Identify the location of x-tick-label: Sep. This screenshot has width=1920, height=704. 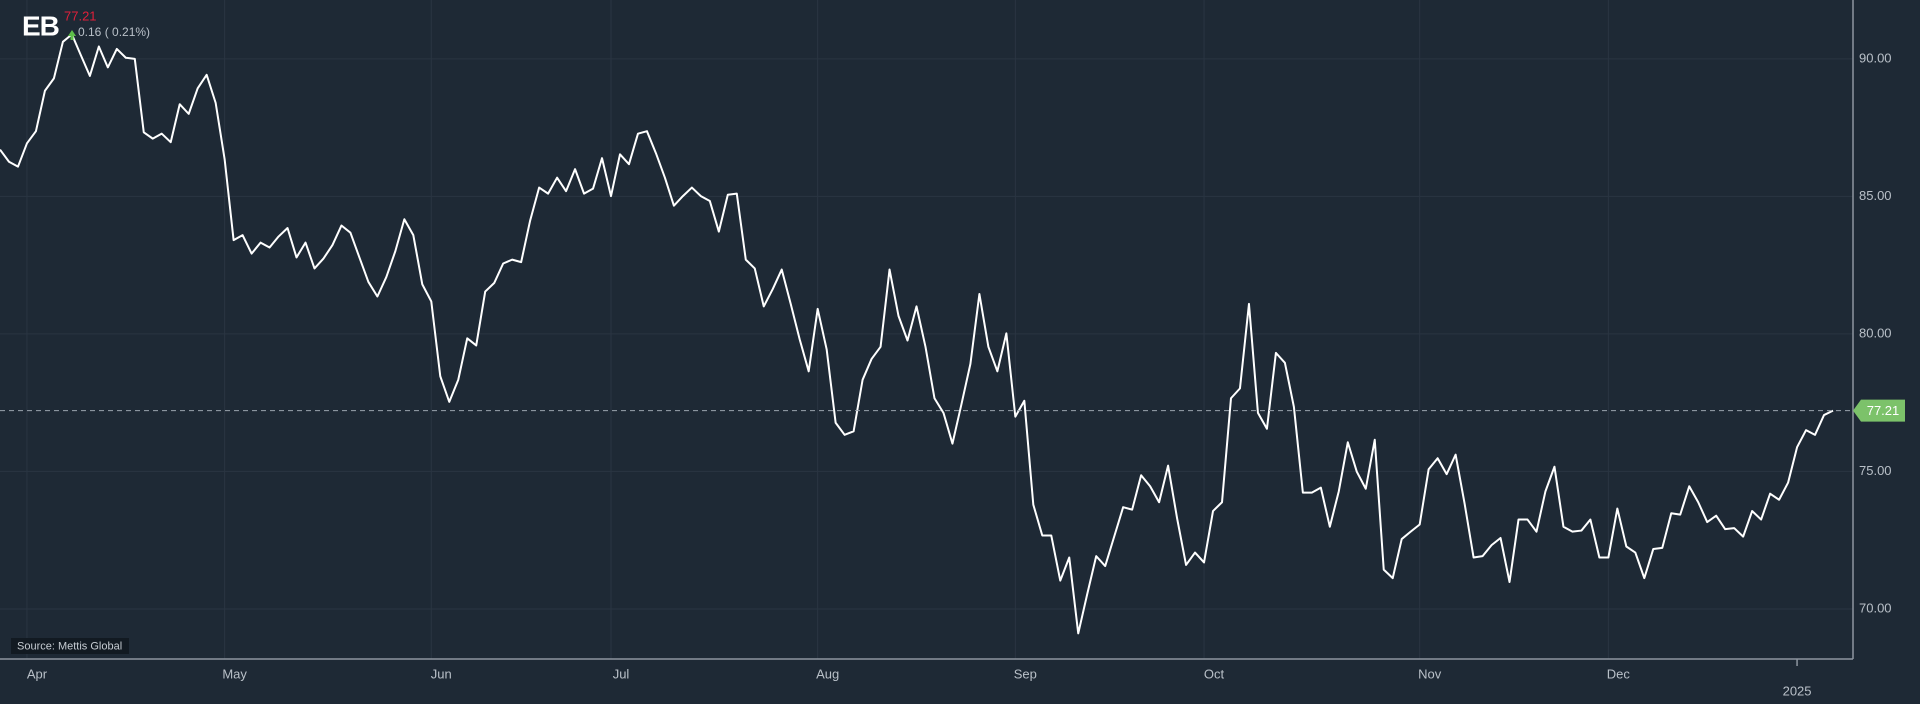
(1025, 673).